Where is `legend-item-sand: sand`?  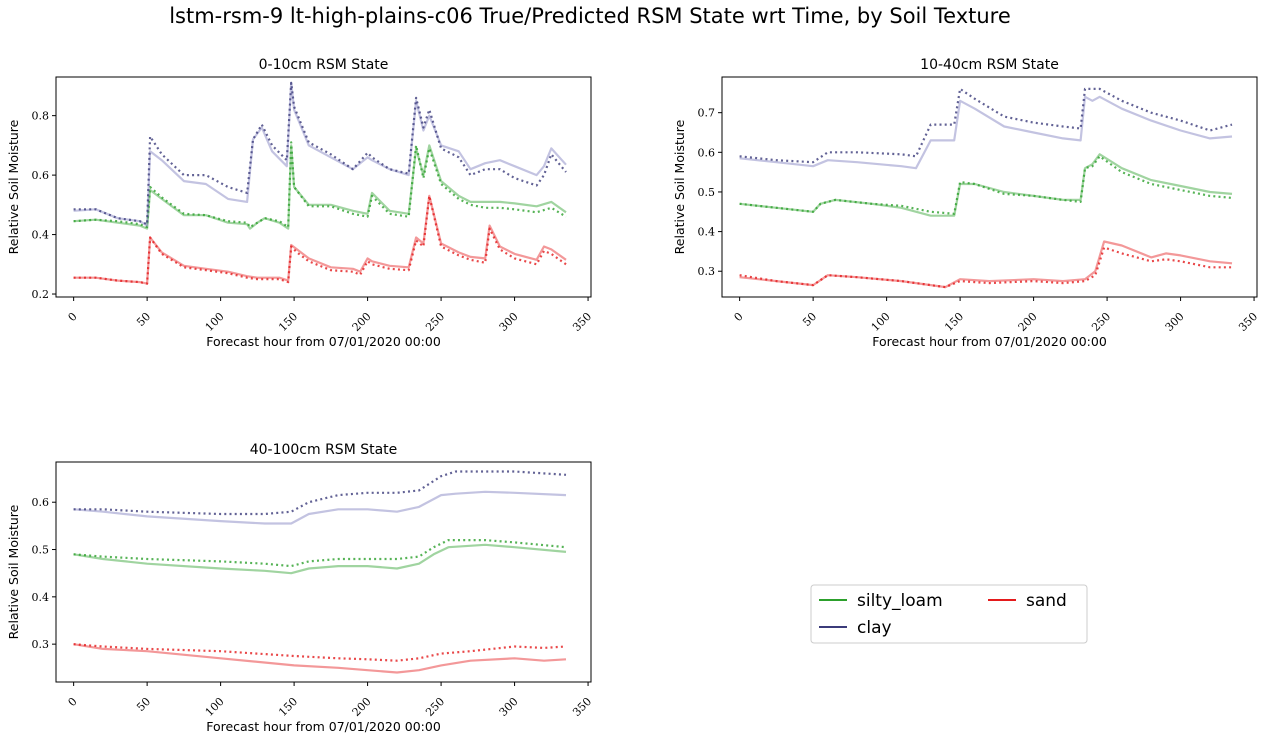
legend-item-sand: sand is located at coordinates (1027, 601).